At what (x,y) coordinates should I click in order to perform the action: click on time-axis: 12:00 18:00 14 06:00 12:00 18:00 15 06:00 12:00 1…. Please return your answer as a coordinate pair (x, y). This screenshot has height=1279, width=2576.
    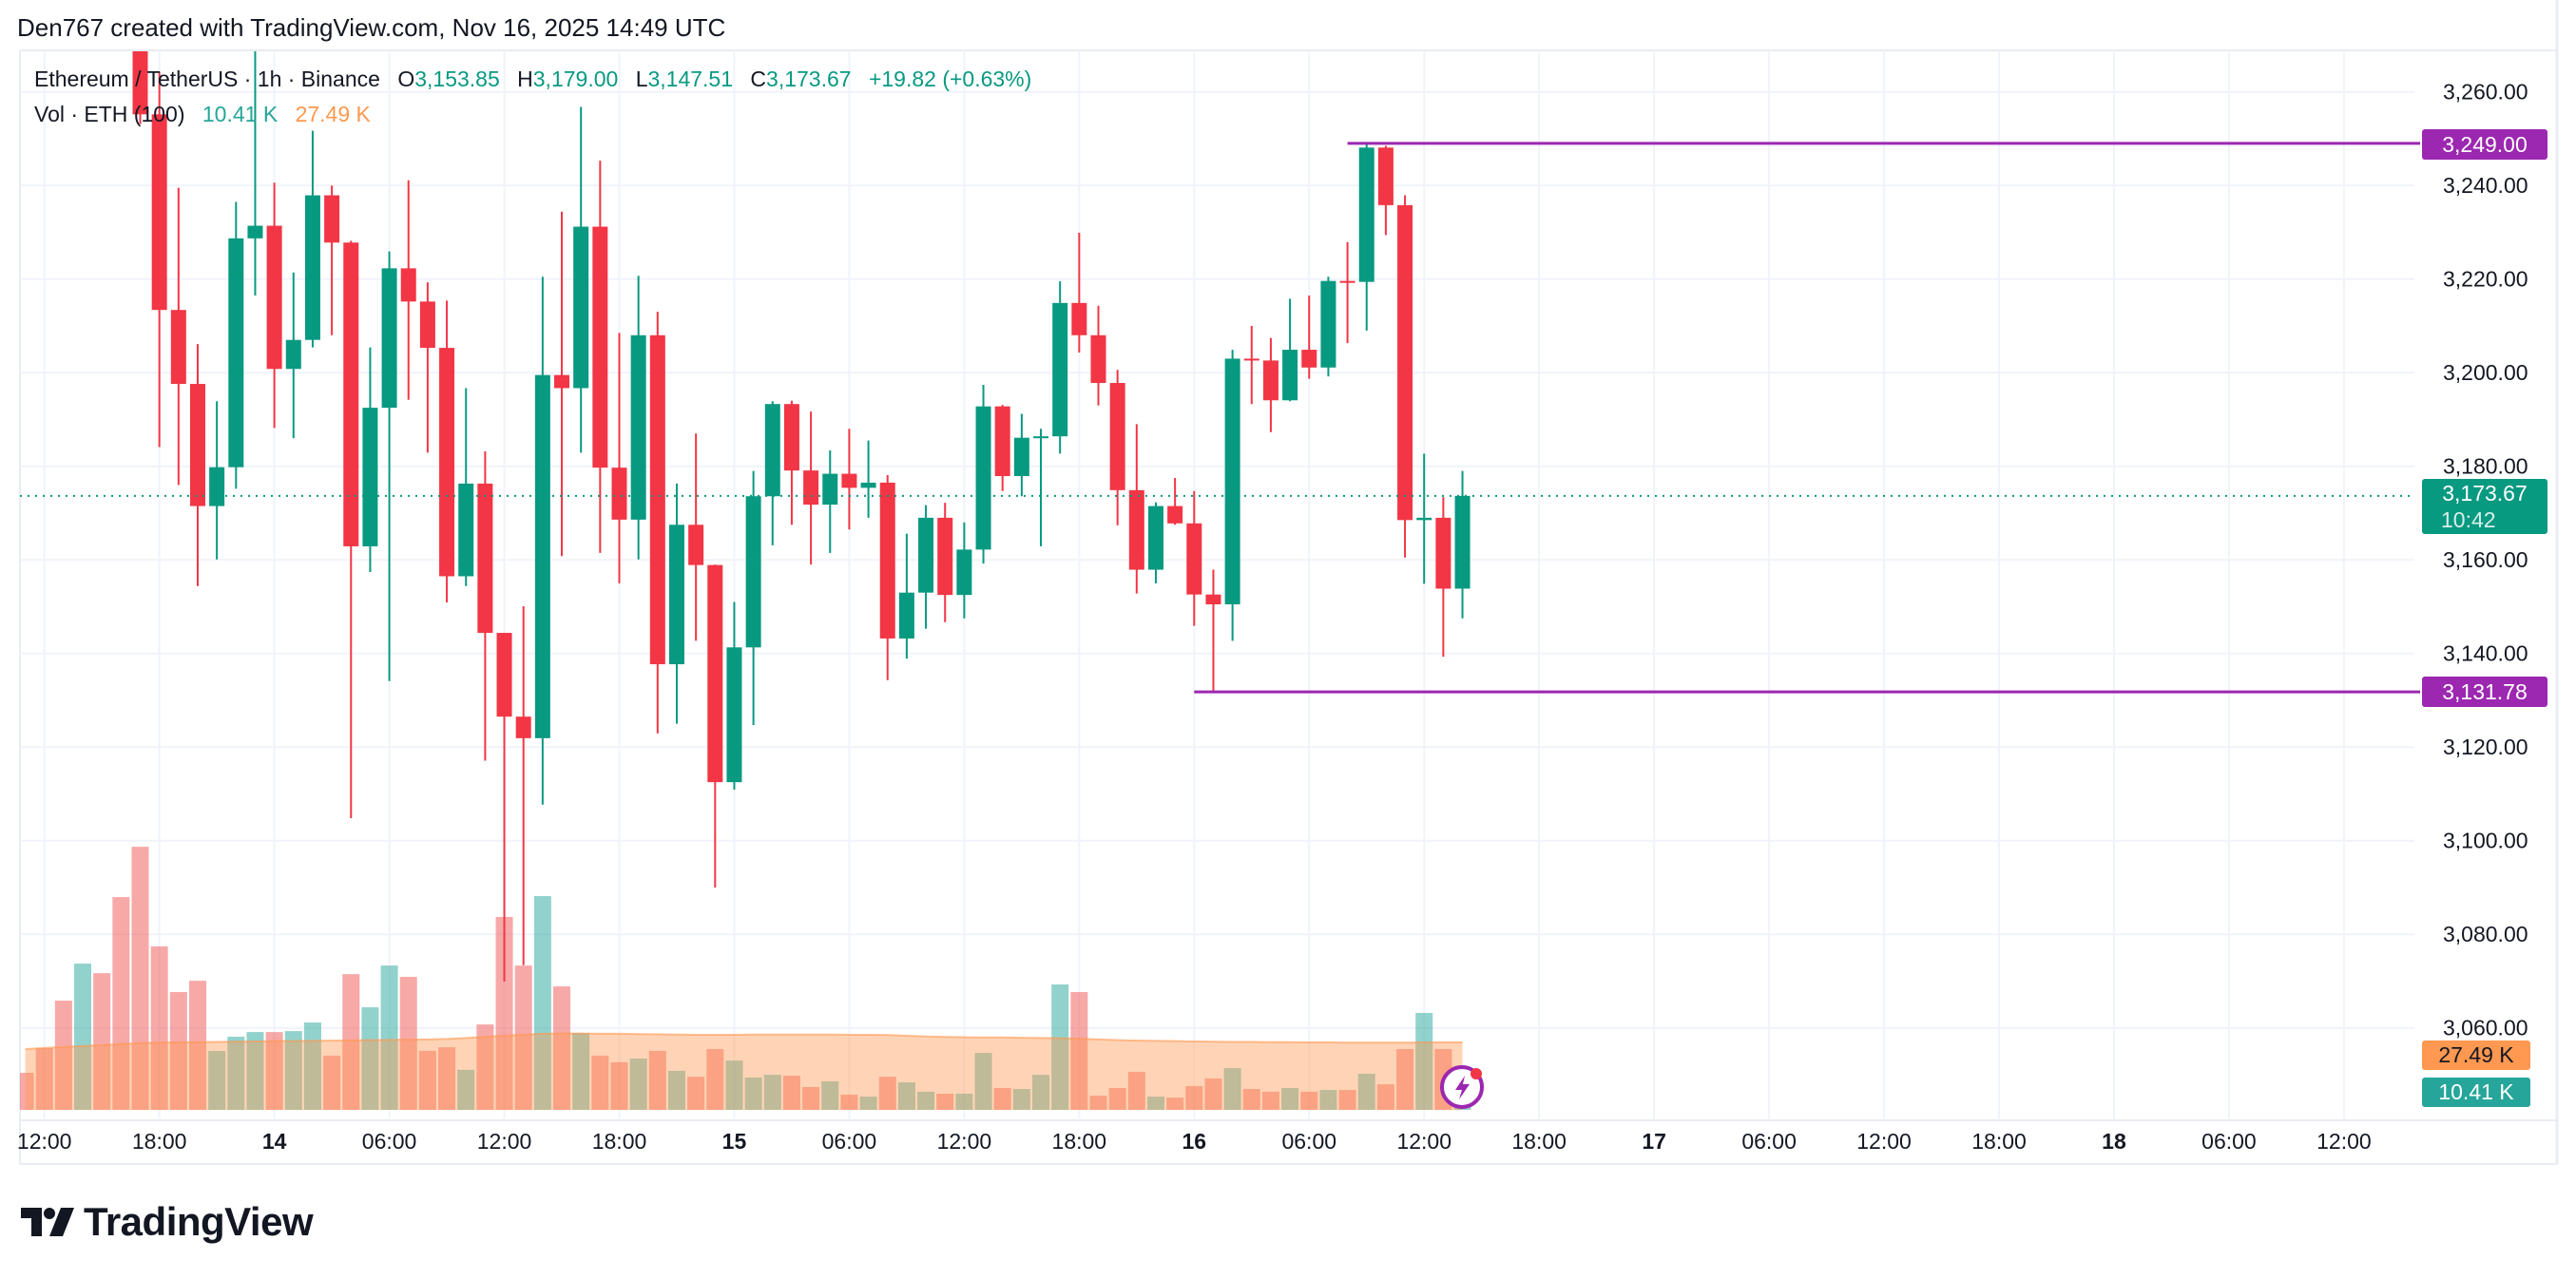
    Looking at the image, I should click on (1194, 1141).